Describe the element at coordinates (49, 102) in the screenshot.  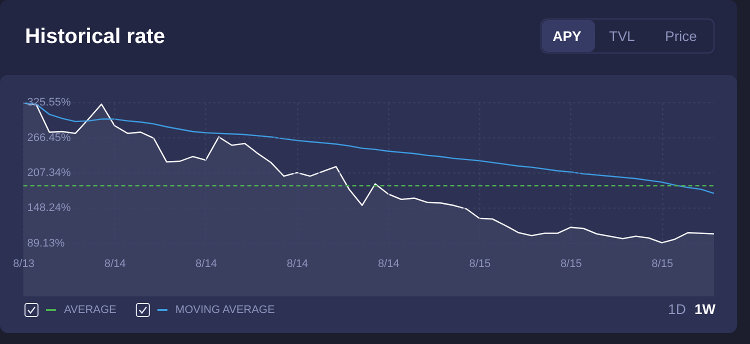
I see `y-tick-label: 325.55%` at that location.